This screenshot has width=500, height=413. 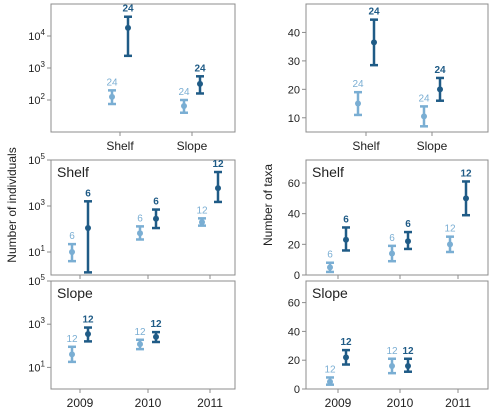 I want to click on panel-label: Shelf, so click(x=328, y=172).